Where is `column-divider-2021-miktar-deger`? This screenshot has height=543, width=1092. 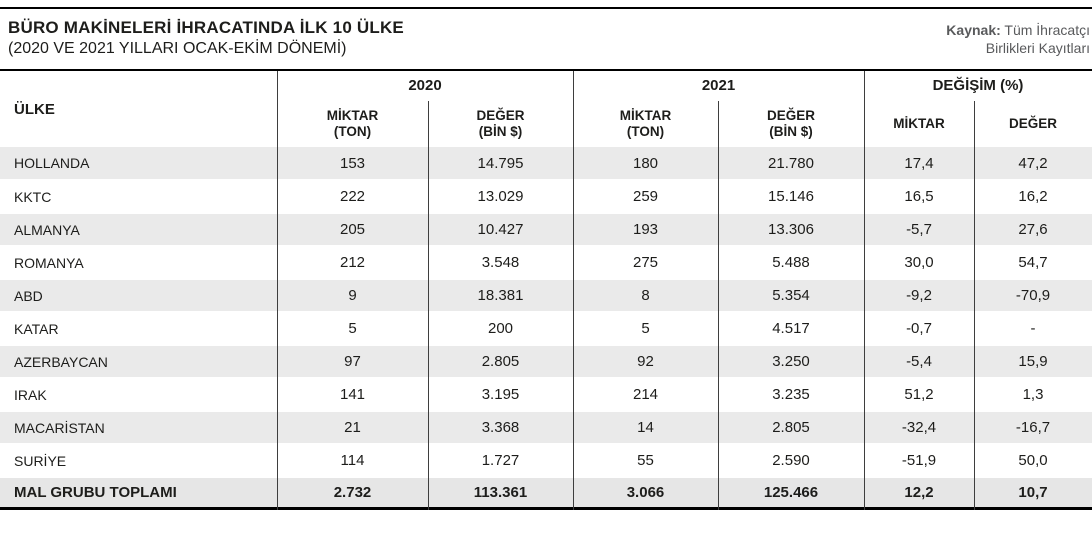
column-divider-2021-miktar-deger is located at coordinates (718, 305).